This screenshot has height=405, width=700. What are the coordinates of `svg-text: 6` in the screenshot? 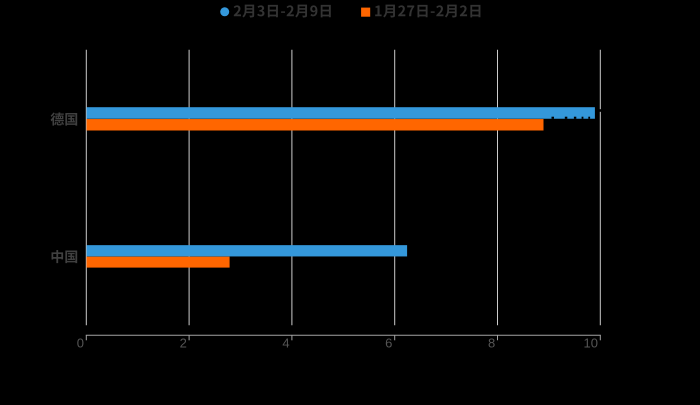 It's located at (388, 343).